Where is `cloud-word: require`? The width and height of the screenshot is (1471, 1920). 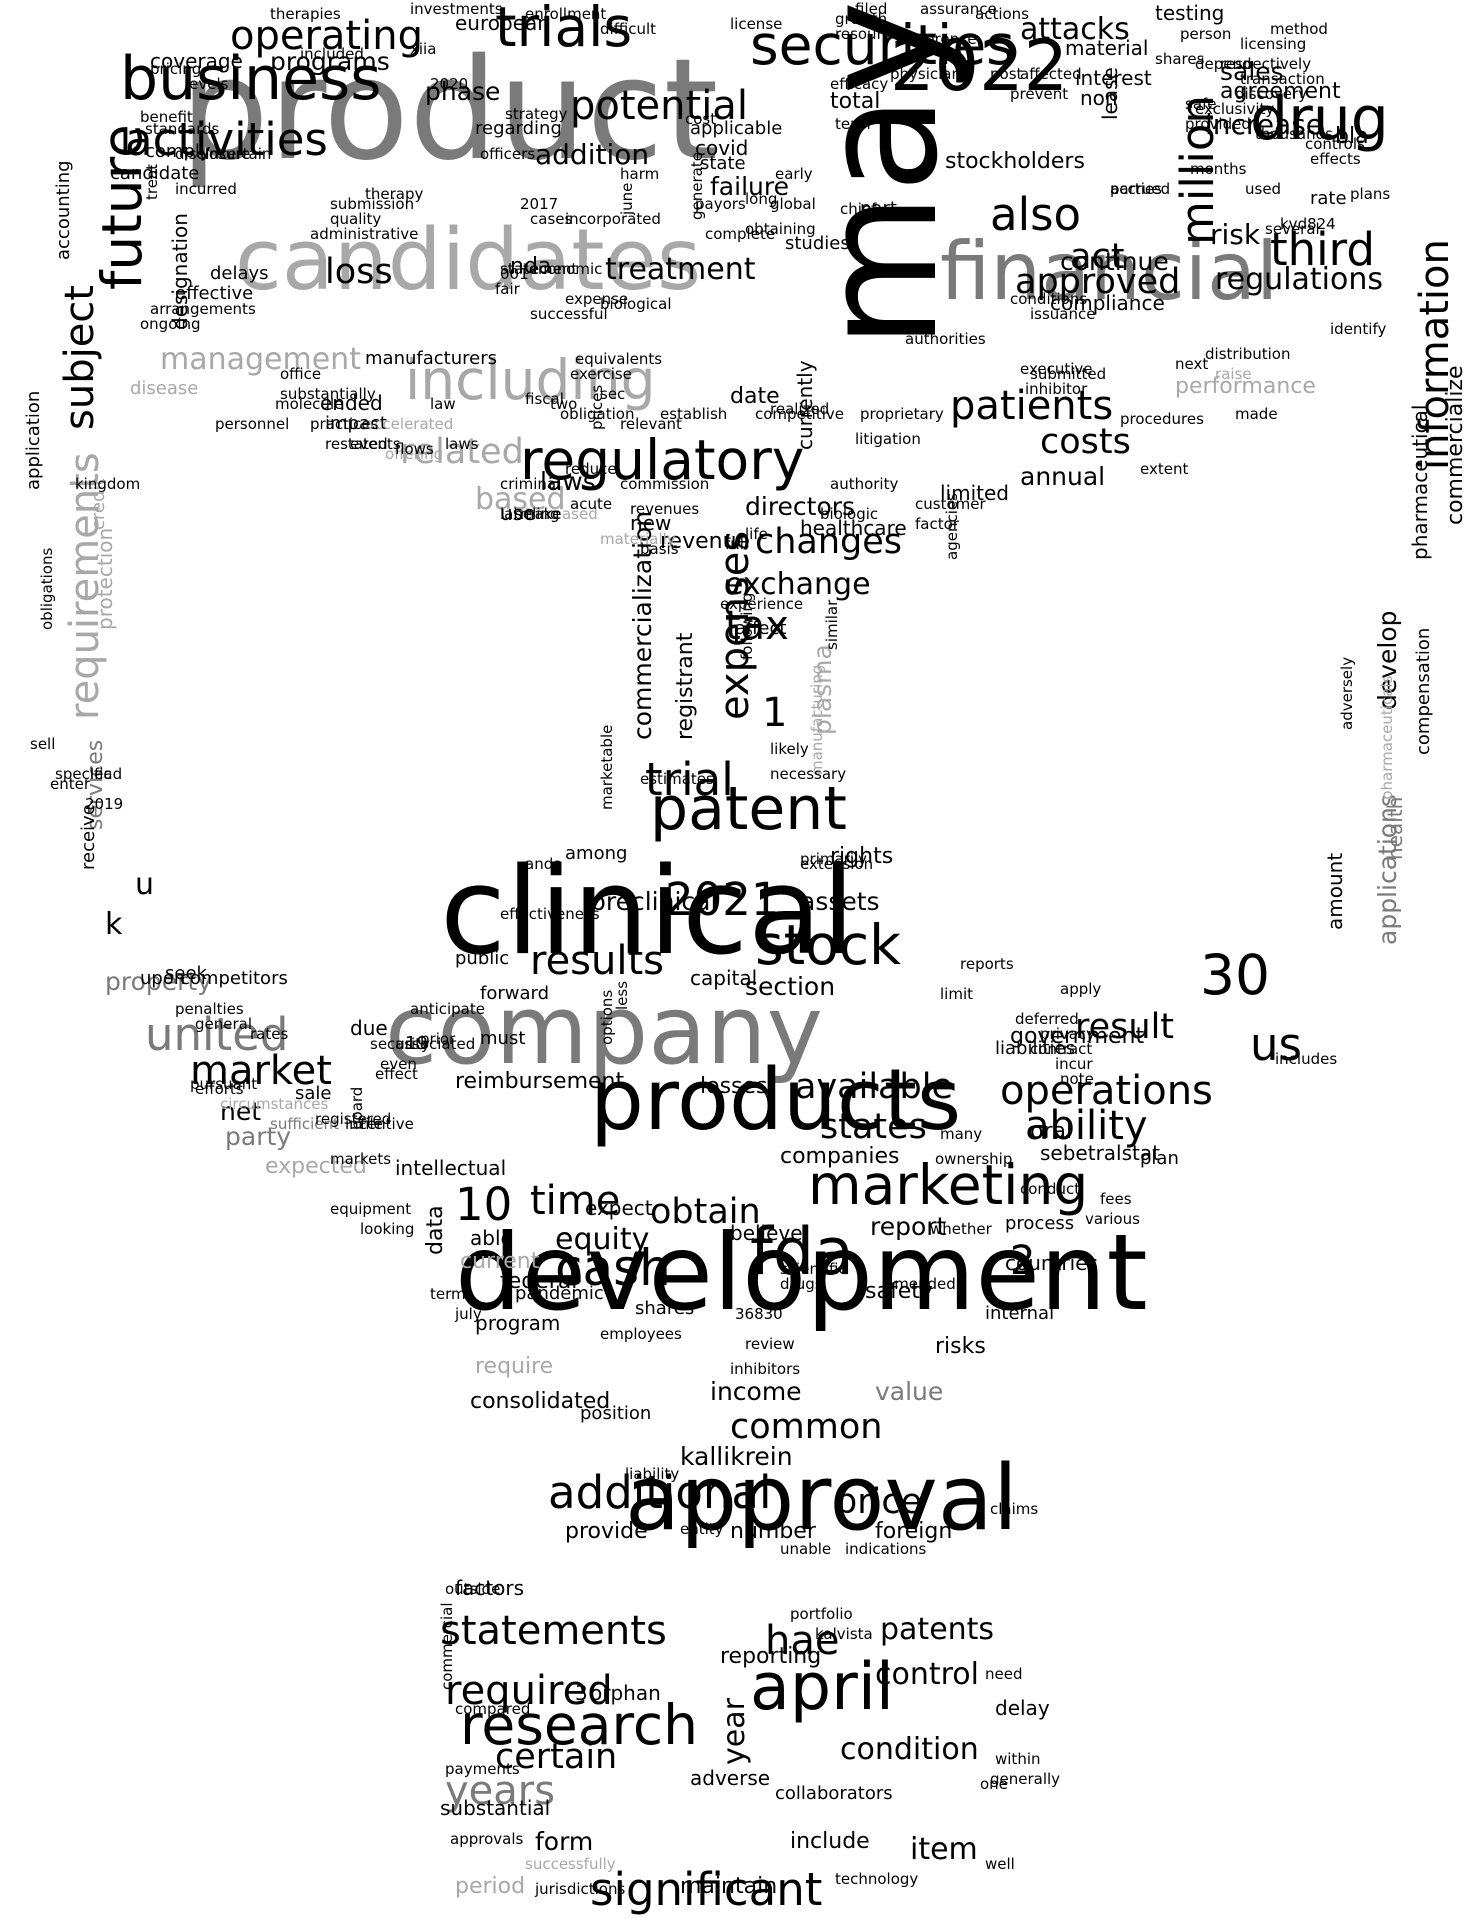
cloud-word: require is located at coordinates (514, 1367).